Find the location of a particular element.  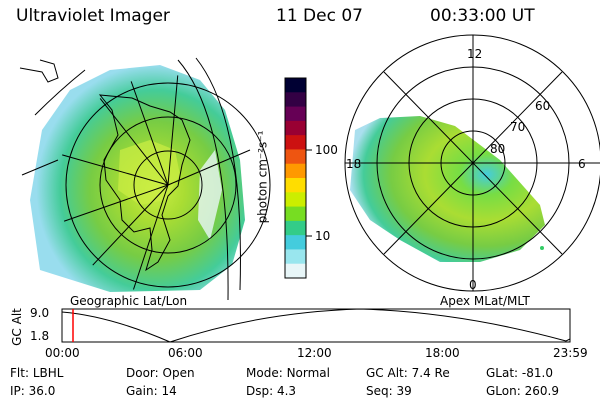

coastline is located at coordinates (144, 183).